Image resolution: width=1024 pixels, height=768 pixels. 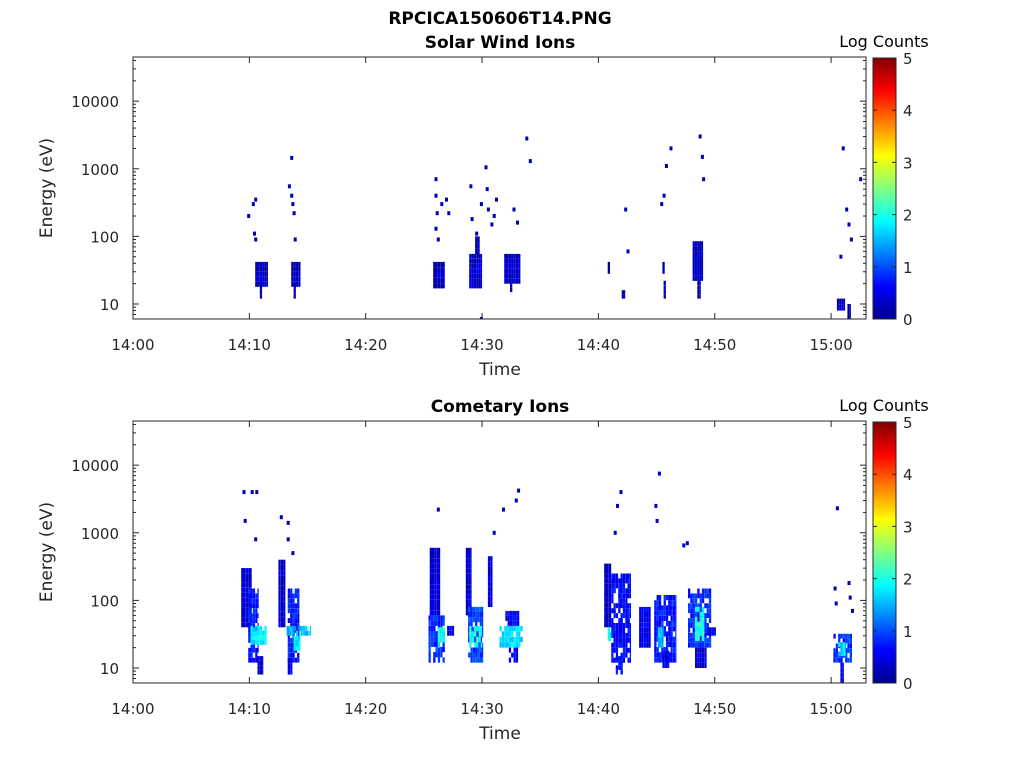 I want to click on x-tick-label: 15:00, so click(x=830, y=345).